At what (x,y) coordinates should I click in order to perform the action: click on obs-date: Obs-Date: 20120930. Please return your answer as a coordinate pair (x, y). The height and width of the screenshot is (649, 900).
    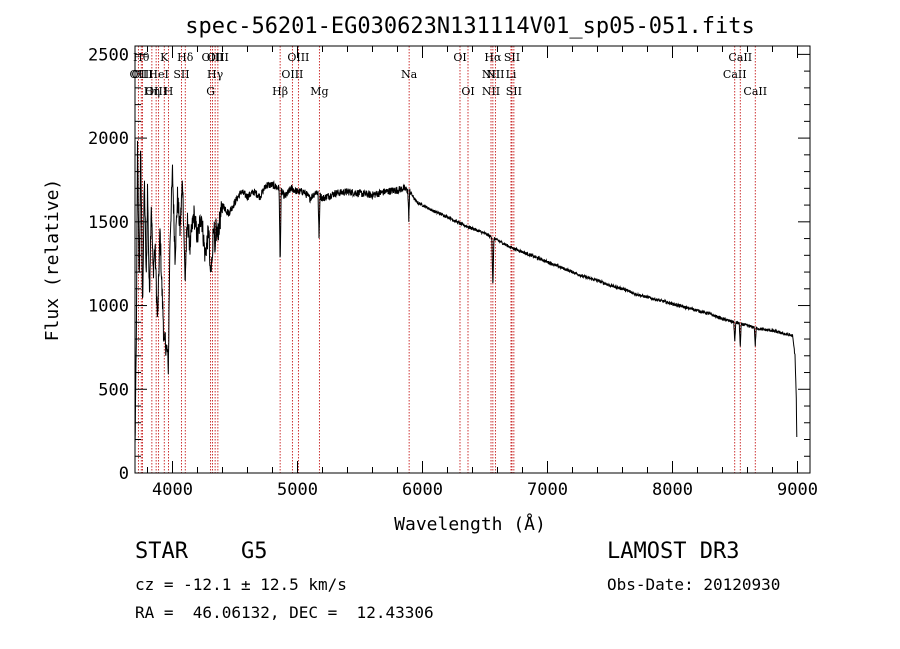
    Looking at the image, I should click on (694, 584).